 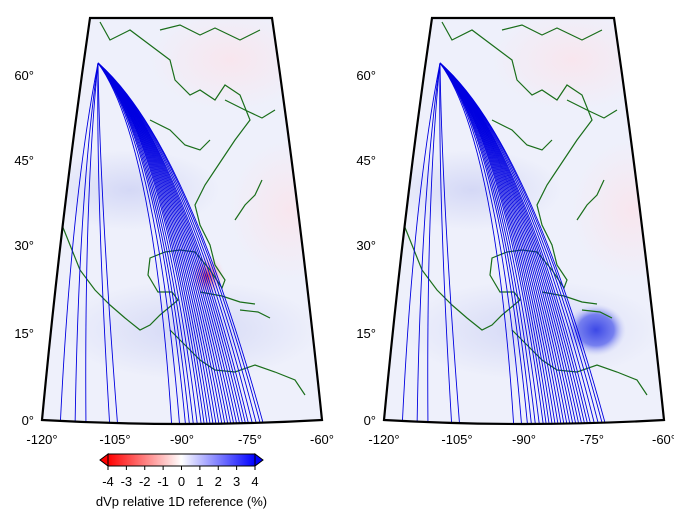 What do you see at coordinates (181, 481) in the screenshot?
I see `colorbar-tick-label: 0` at bounding box center [181, 481].